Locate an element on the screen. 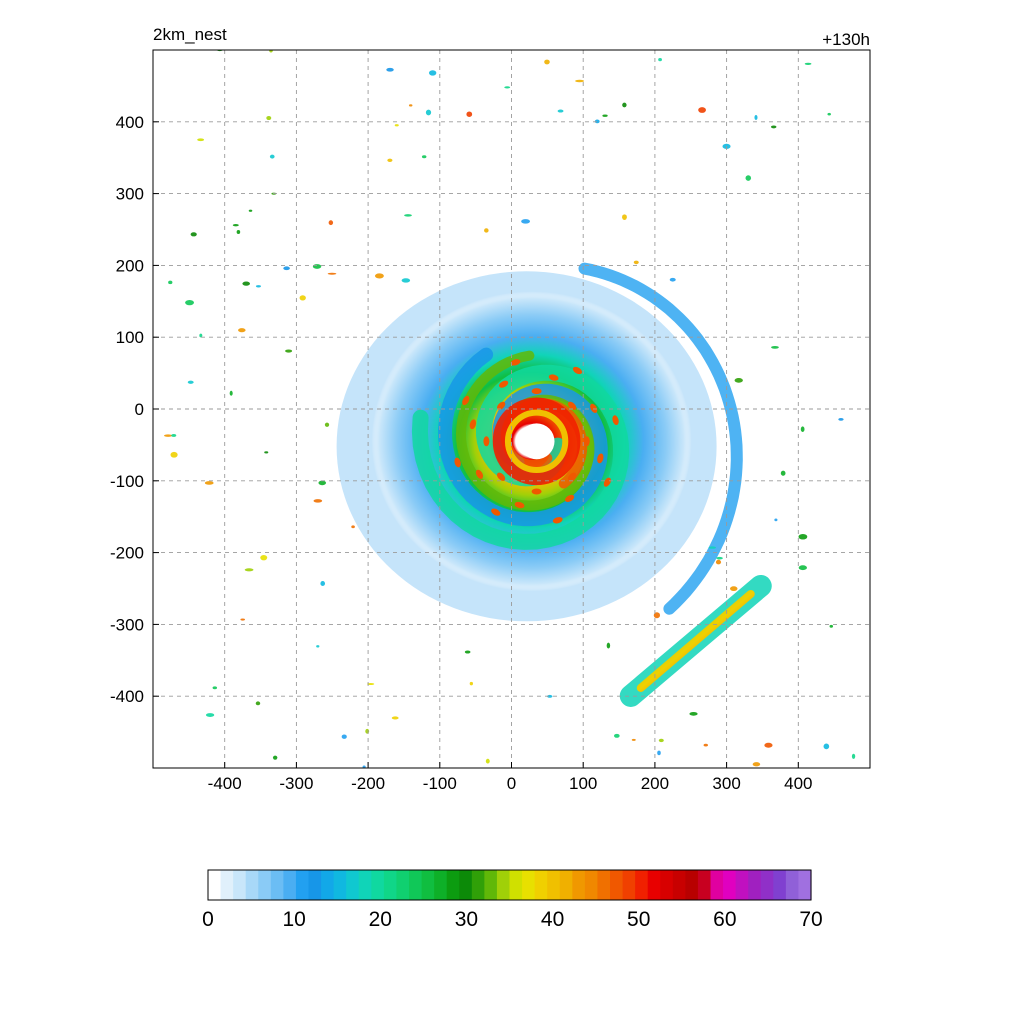  x-tick-label: -100 is located at coordinates (440, 783).